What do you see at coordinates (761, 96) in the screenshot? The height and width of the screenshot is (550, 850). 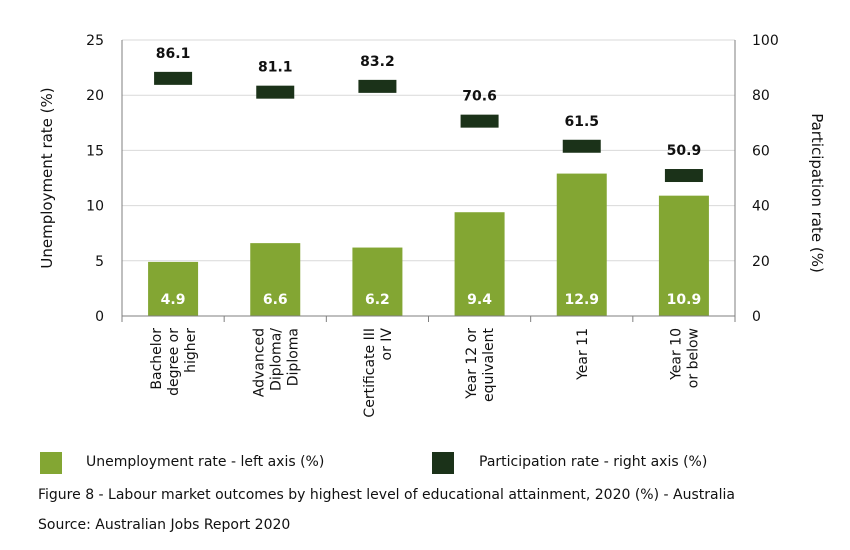 I see `y2-tick-label: 80` at bounding box center [761, 96].